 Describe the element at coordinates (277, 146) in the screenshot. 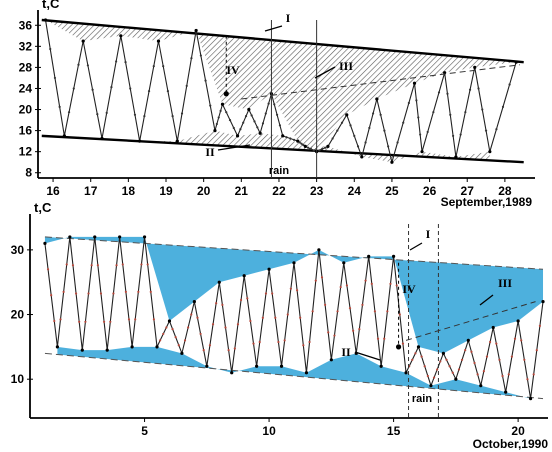

I see `min-envelope-band` at that location.